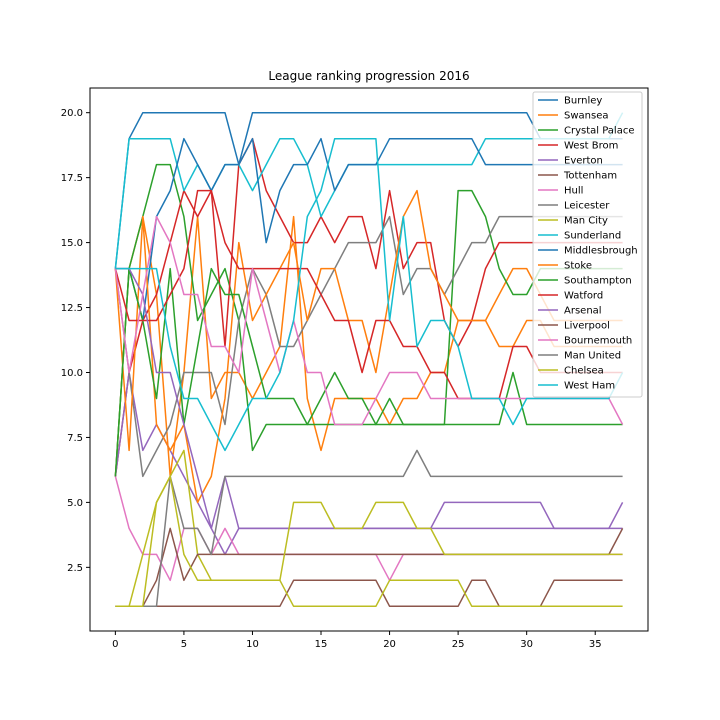  Describe the element at coordinates (587, 206) in the screenshot. I see `legend-label: Leicester` at that location.